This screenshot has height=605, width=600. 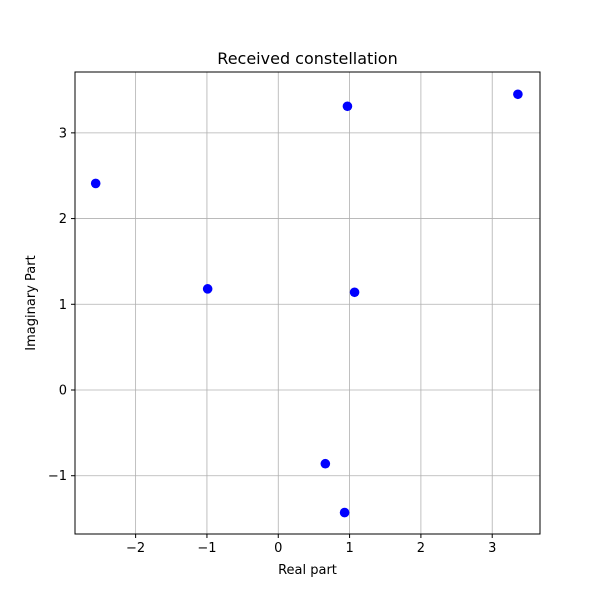 I want to click on x-tick-label: 0, so click(x=278, y=548).